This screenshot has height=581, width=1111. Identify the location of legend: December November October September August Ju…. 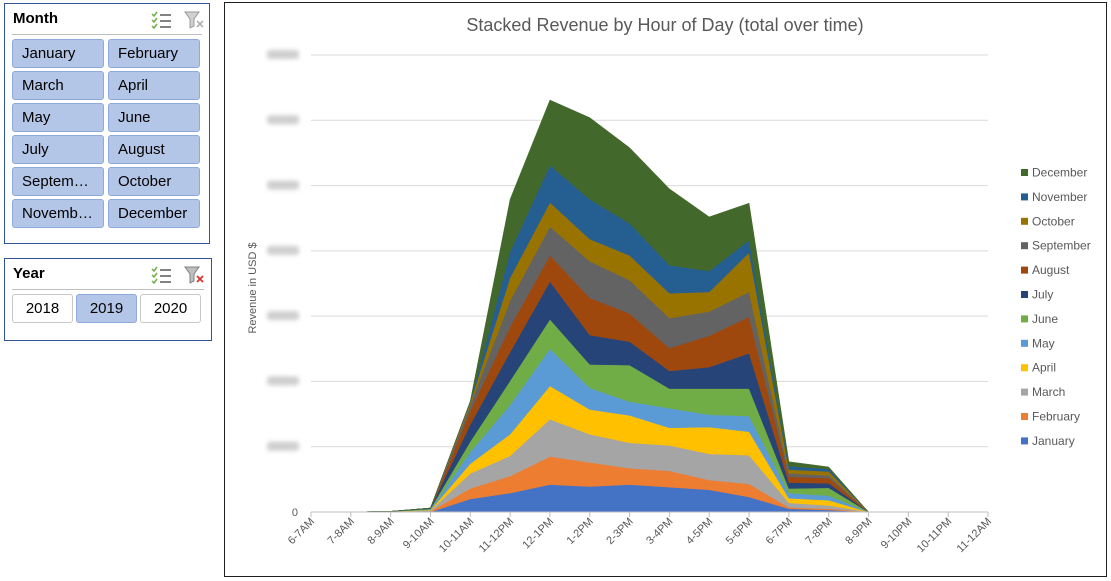
(1056, 307).